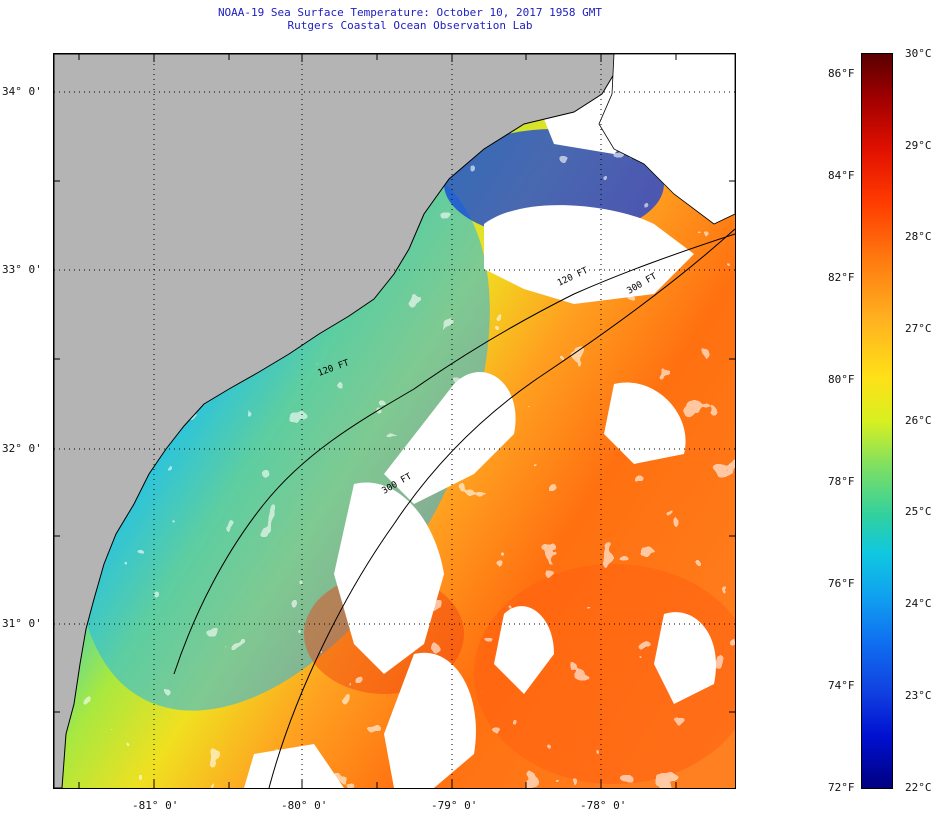 The height and width of the screenshot is (817, 944). Describe the element at coordinates (304, 805) in the screenshot. I see `longitude-label: -80° 0'` at that location.